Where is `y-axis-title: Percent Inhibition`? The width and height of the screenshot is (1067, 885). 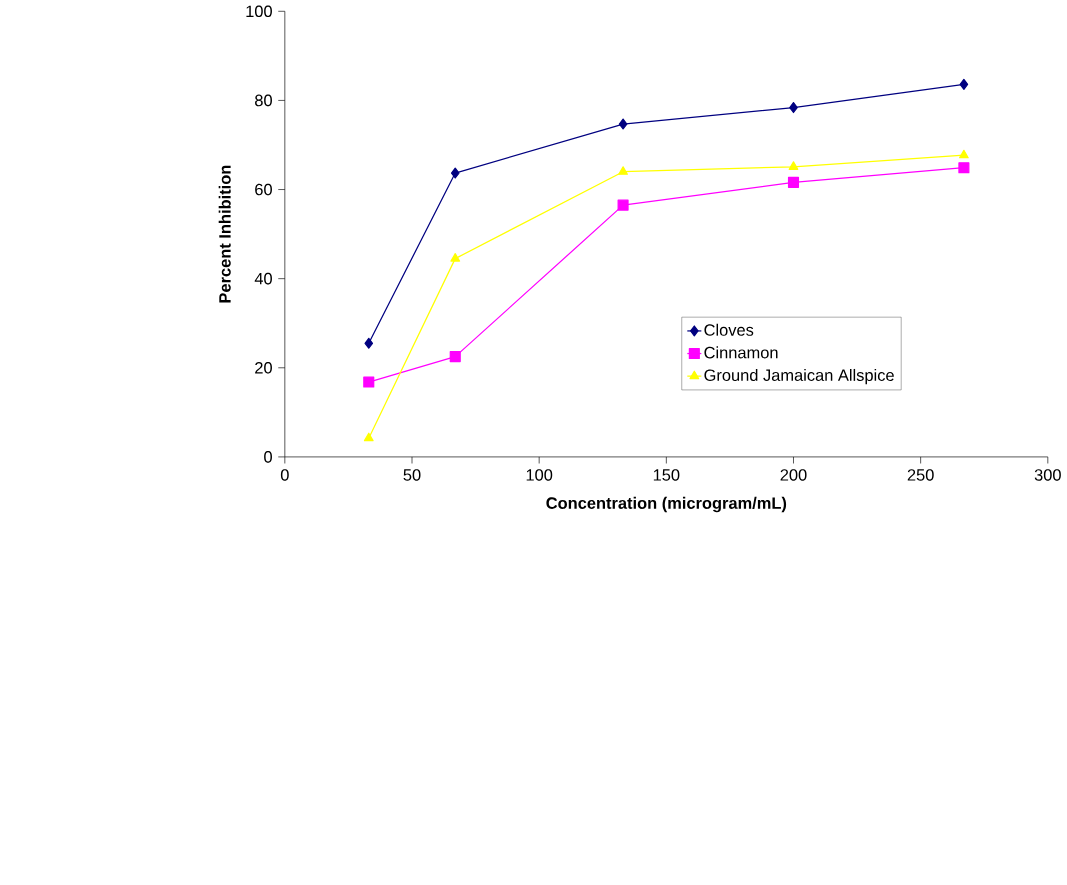 y-axis-title: Percent Inhibition is located at coordinates (224, 234).